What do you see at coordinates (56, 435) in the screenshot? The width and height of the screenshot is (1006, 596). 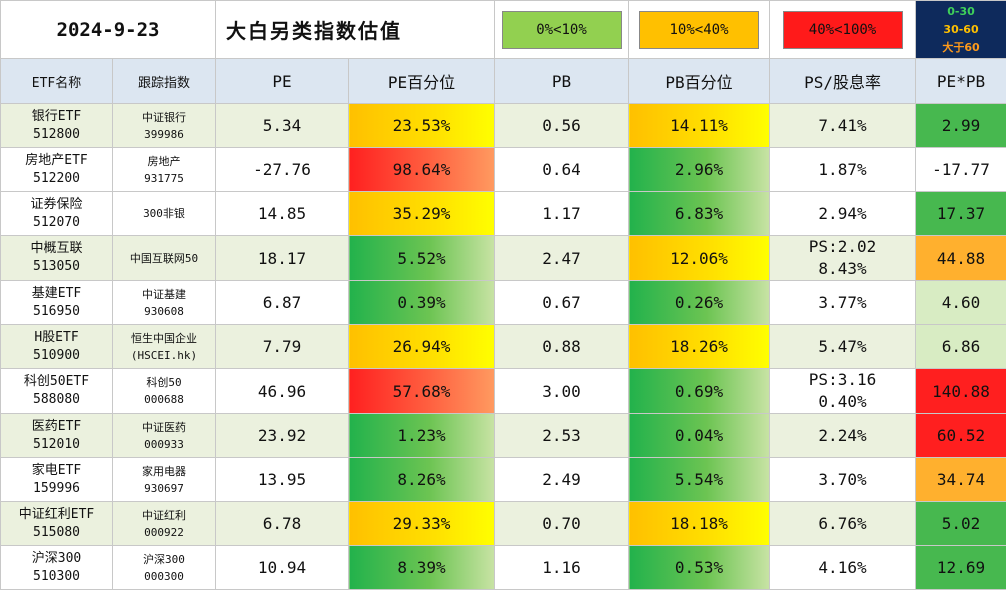 I see `etf-name-cell: 医药ETF 512010` at bounding box center [56, 435].